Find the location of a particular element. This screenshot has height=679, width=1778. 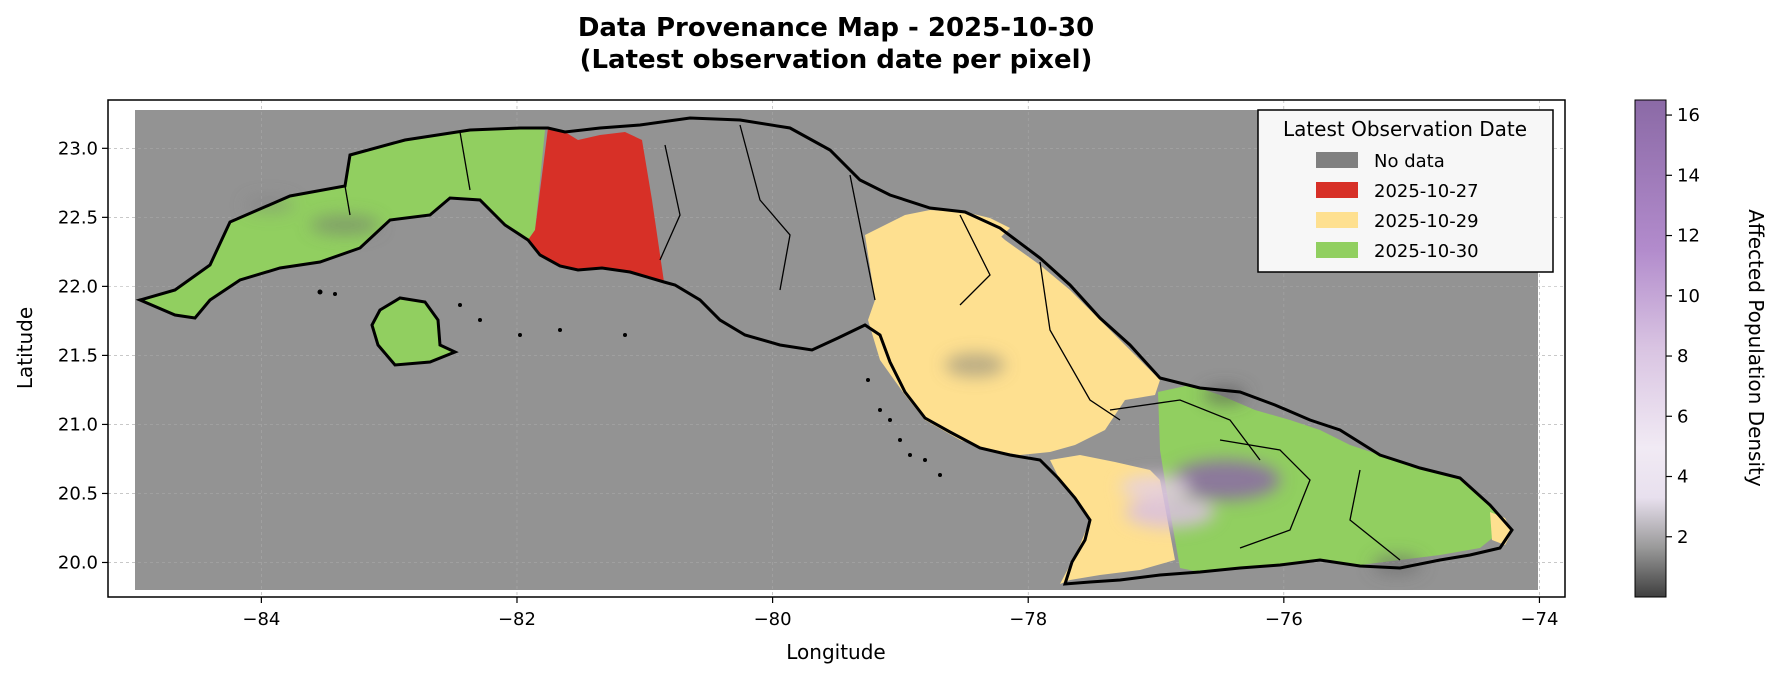

colorbar-tick-label: 4 is located at coordinates (1682, 477).